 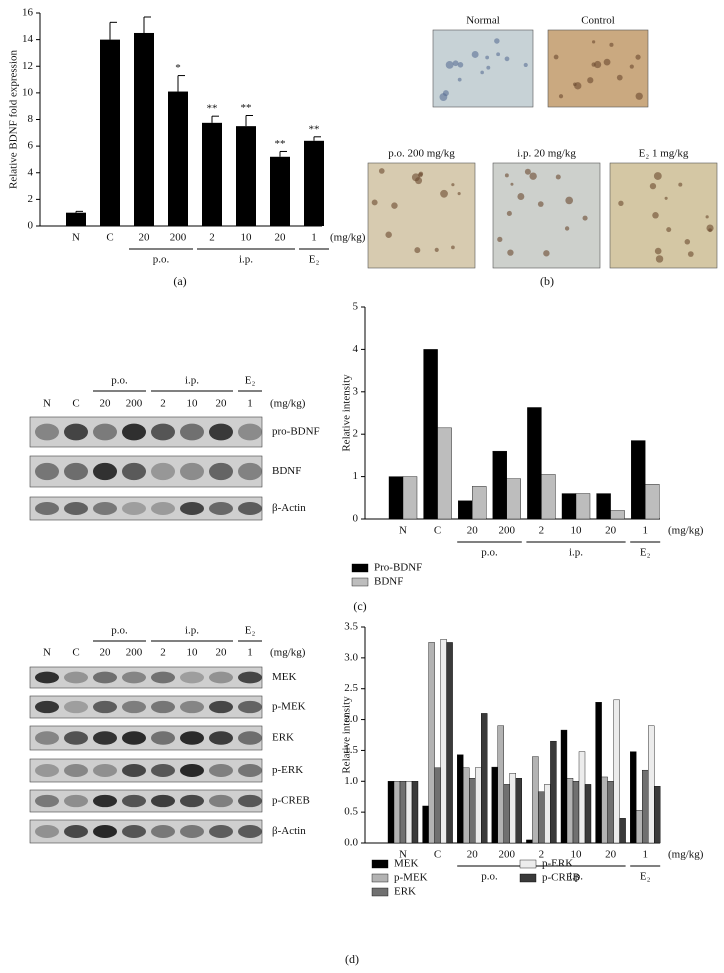 What do you see at coordinates (287, 770) in the screenshot?
I see `blot-row-label: p-ERK` at bounding box center [287, 770].